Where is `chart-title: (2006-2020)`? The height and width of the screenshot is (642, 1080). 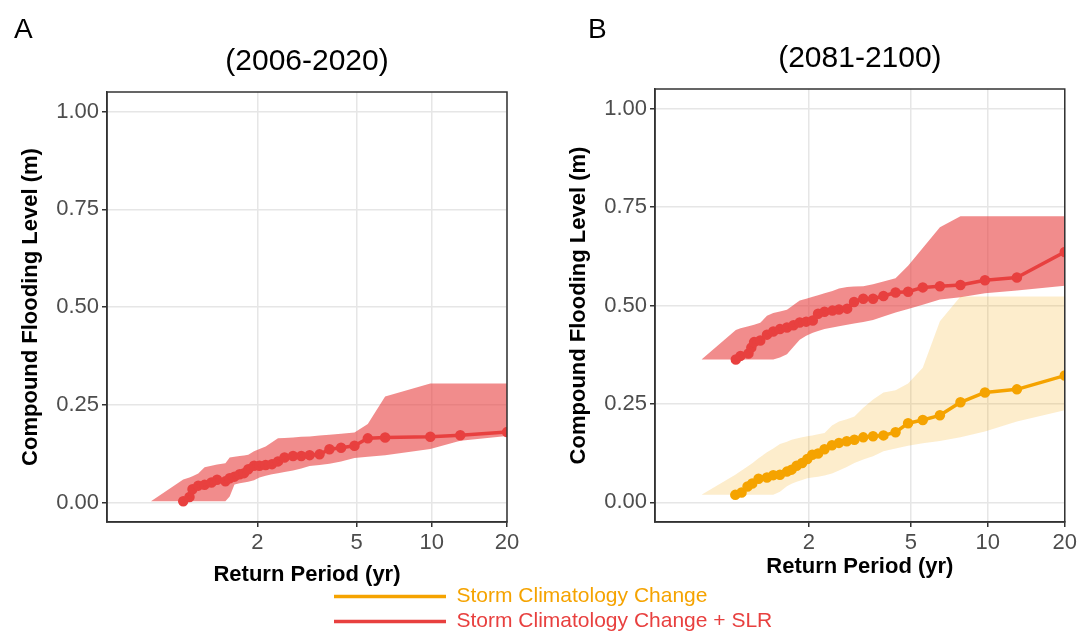
chart-title: (2006-2020) is located at coordinates (307, 59).